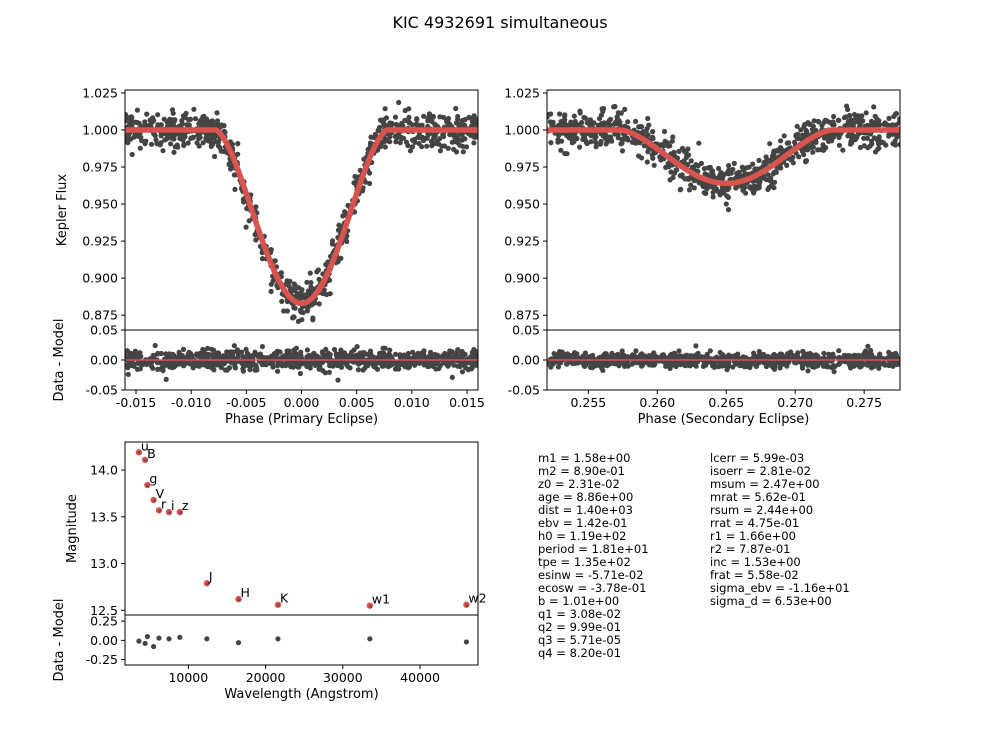 This screenshot has height=750, width=1000. Describe the element at coordinates (154, 500) in the screenshot. I see `sed-point-model-V` at that location.